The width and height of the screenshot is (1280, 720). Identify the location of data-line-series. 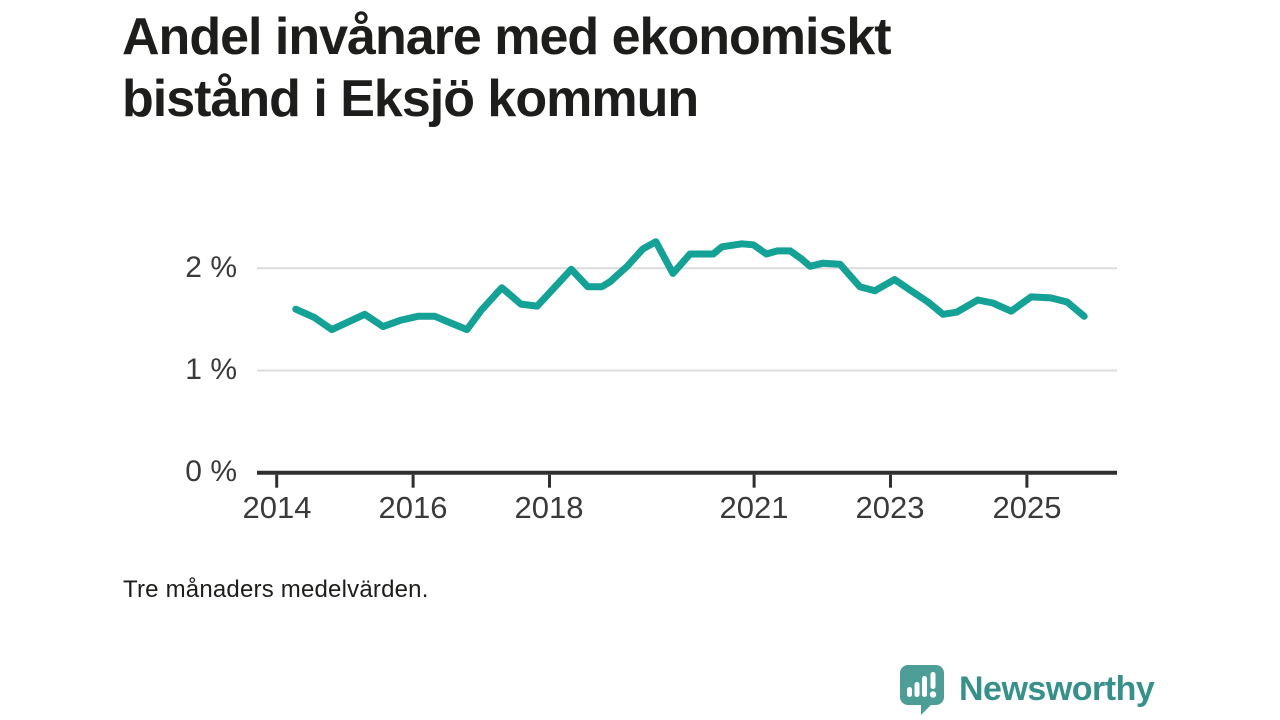
(690, 286).